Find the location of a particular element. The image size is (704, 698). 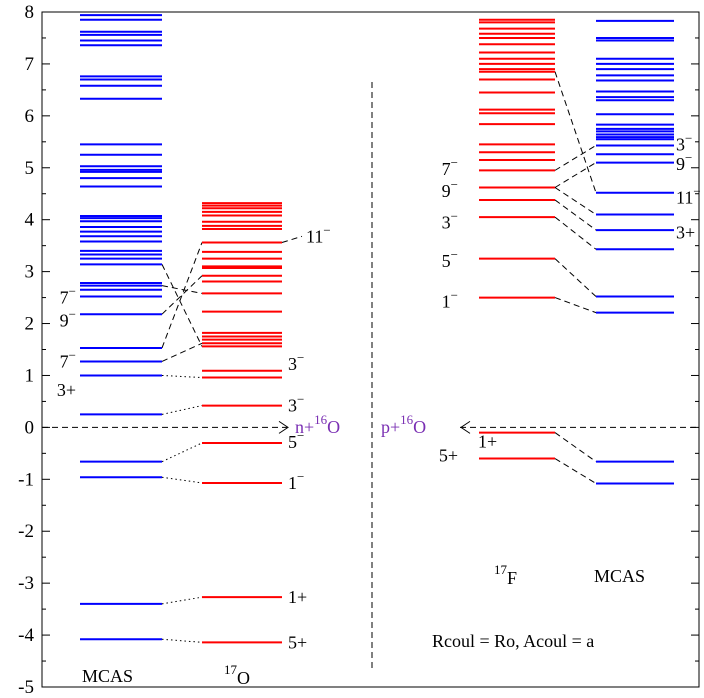

level-label-mcas-right-text: 3+ is located at coordinates (685, 233).